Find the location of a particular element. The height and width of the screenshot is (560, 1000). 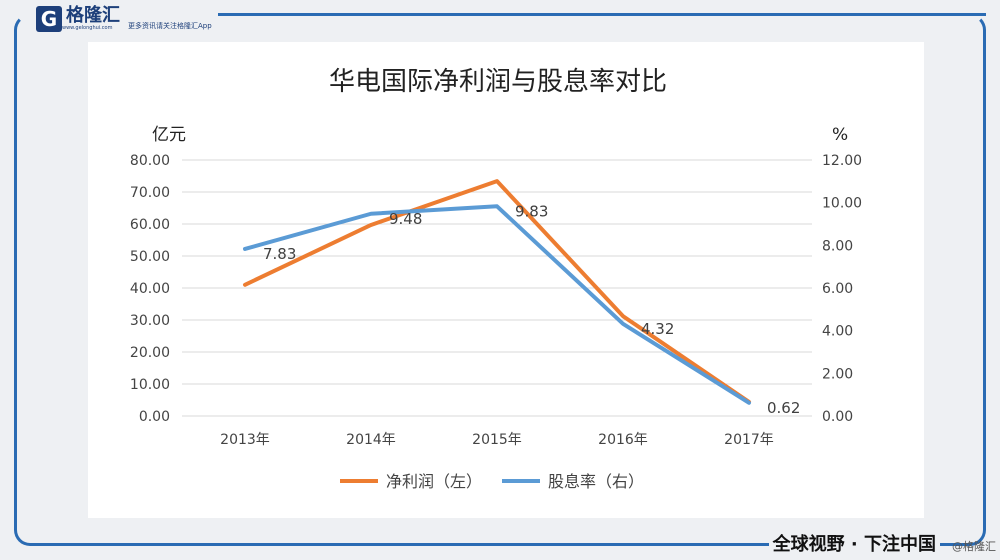

y-tick-label-right: 6.00 is located at coordinates (837, 289).